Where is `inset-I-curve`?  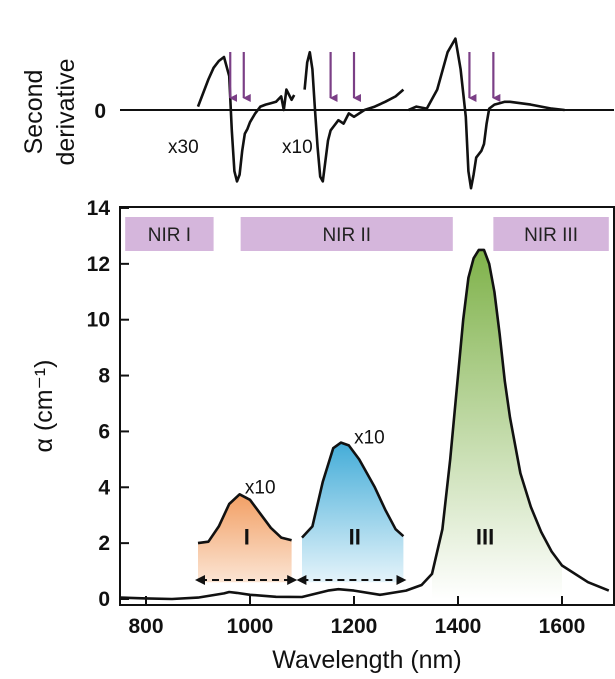
inset-I-curve is located at coordinates (244, 519).